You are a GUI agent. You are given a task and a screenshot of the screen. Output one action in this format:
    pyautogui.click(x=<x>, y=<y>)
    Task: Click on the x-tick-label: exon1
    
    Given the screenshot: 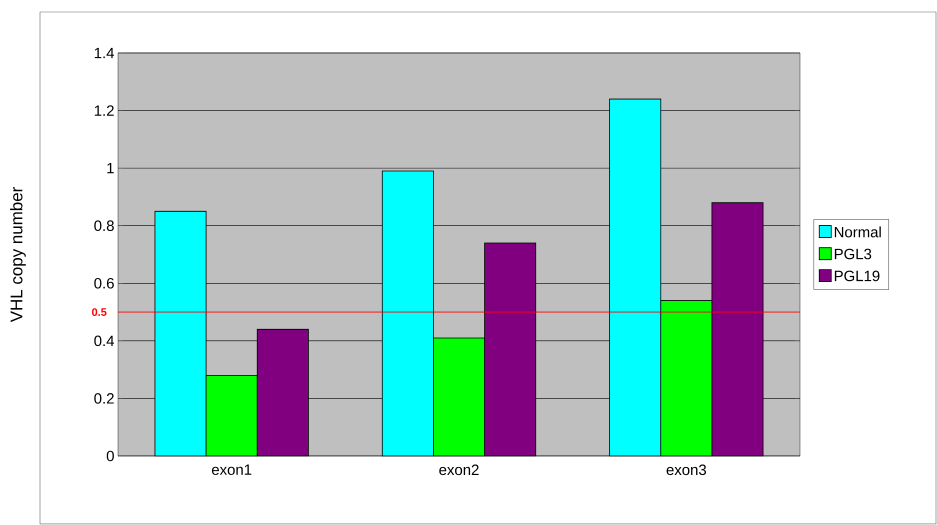 What is the action you would take?
    pyautogui.click(x=232, y=469)
    